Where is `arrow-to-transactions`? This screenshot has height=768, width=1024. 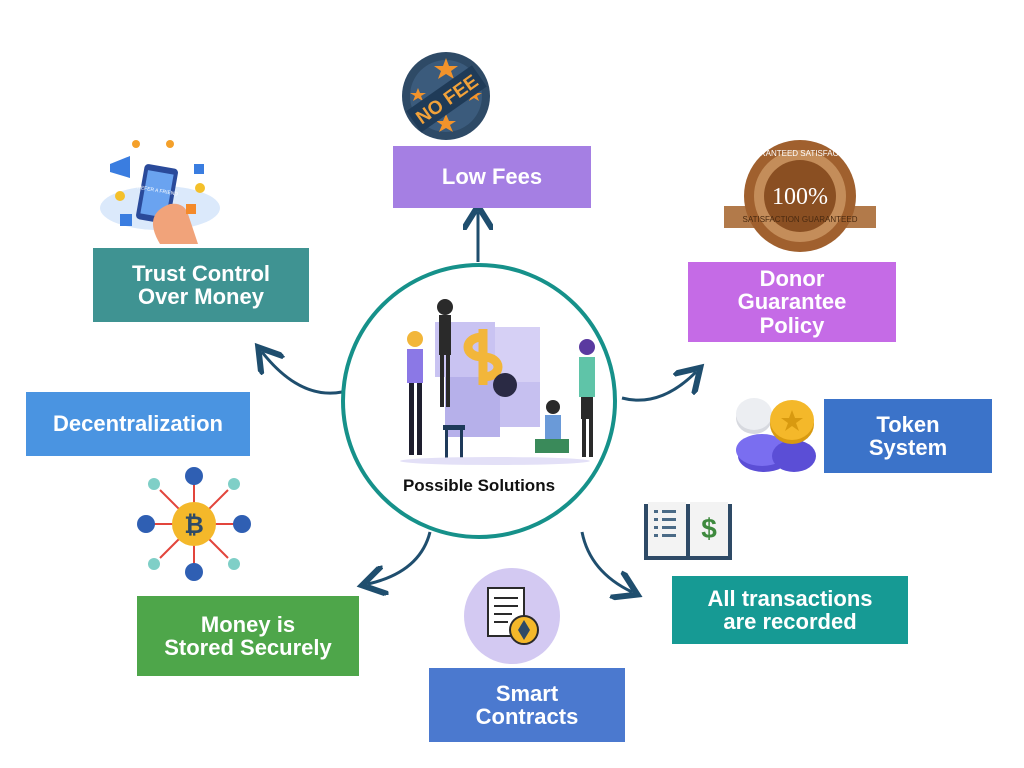 arrow-to-transactions is located at coordinates (606, 561).